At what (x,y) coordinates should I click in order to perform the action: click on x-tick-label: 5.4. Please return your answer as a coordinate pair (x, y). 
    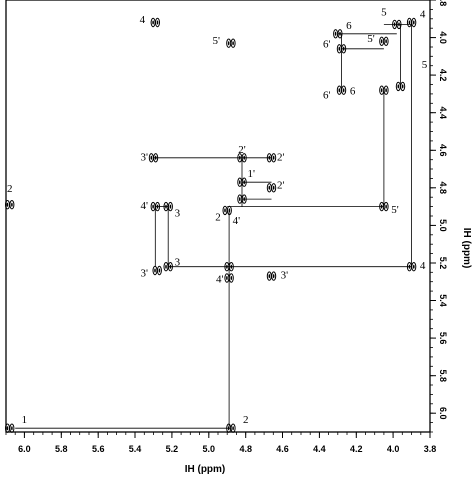
    Looking at the image, I should click on (135, 449).